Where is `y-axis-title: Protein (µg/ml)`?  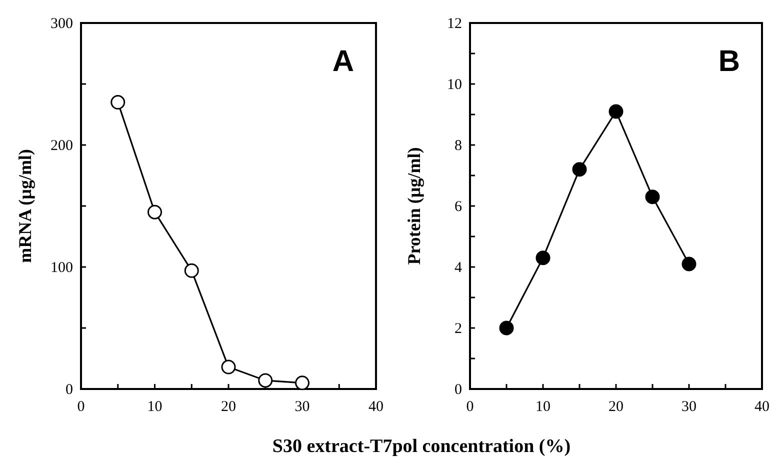 y-axis-title: Protein (µg/ml) is located at coordinates (414, 206).